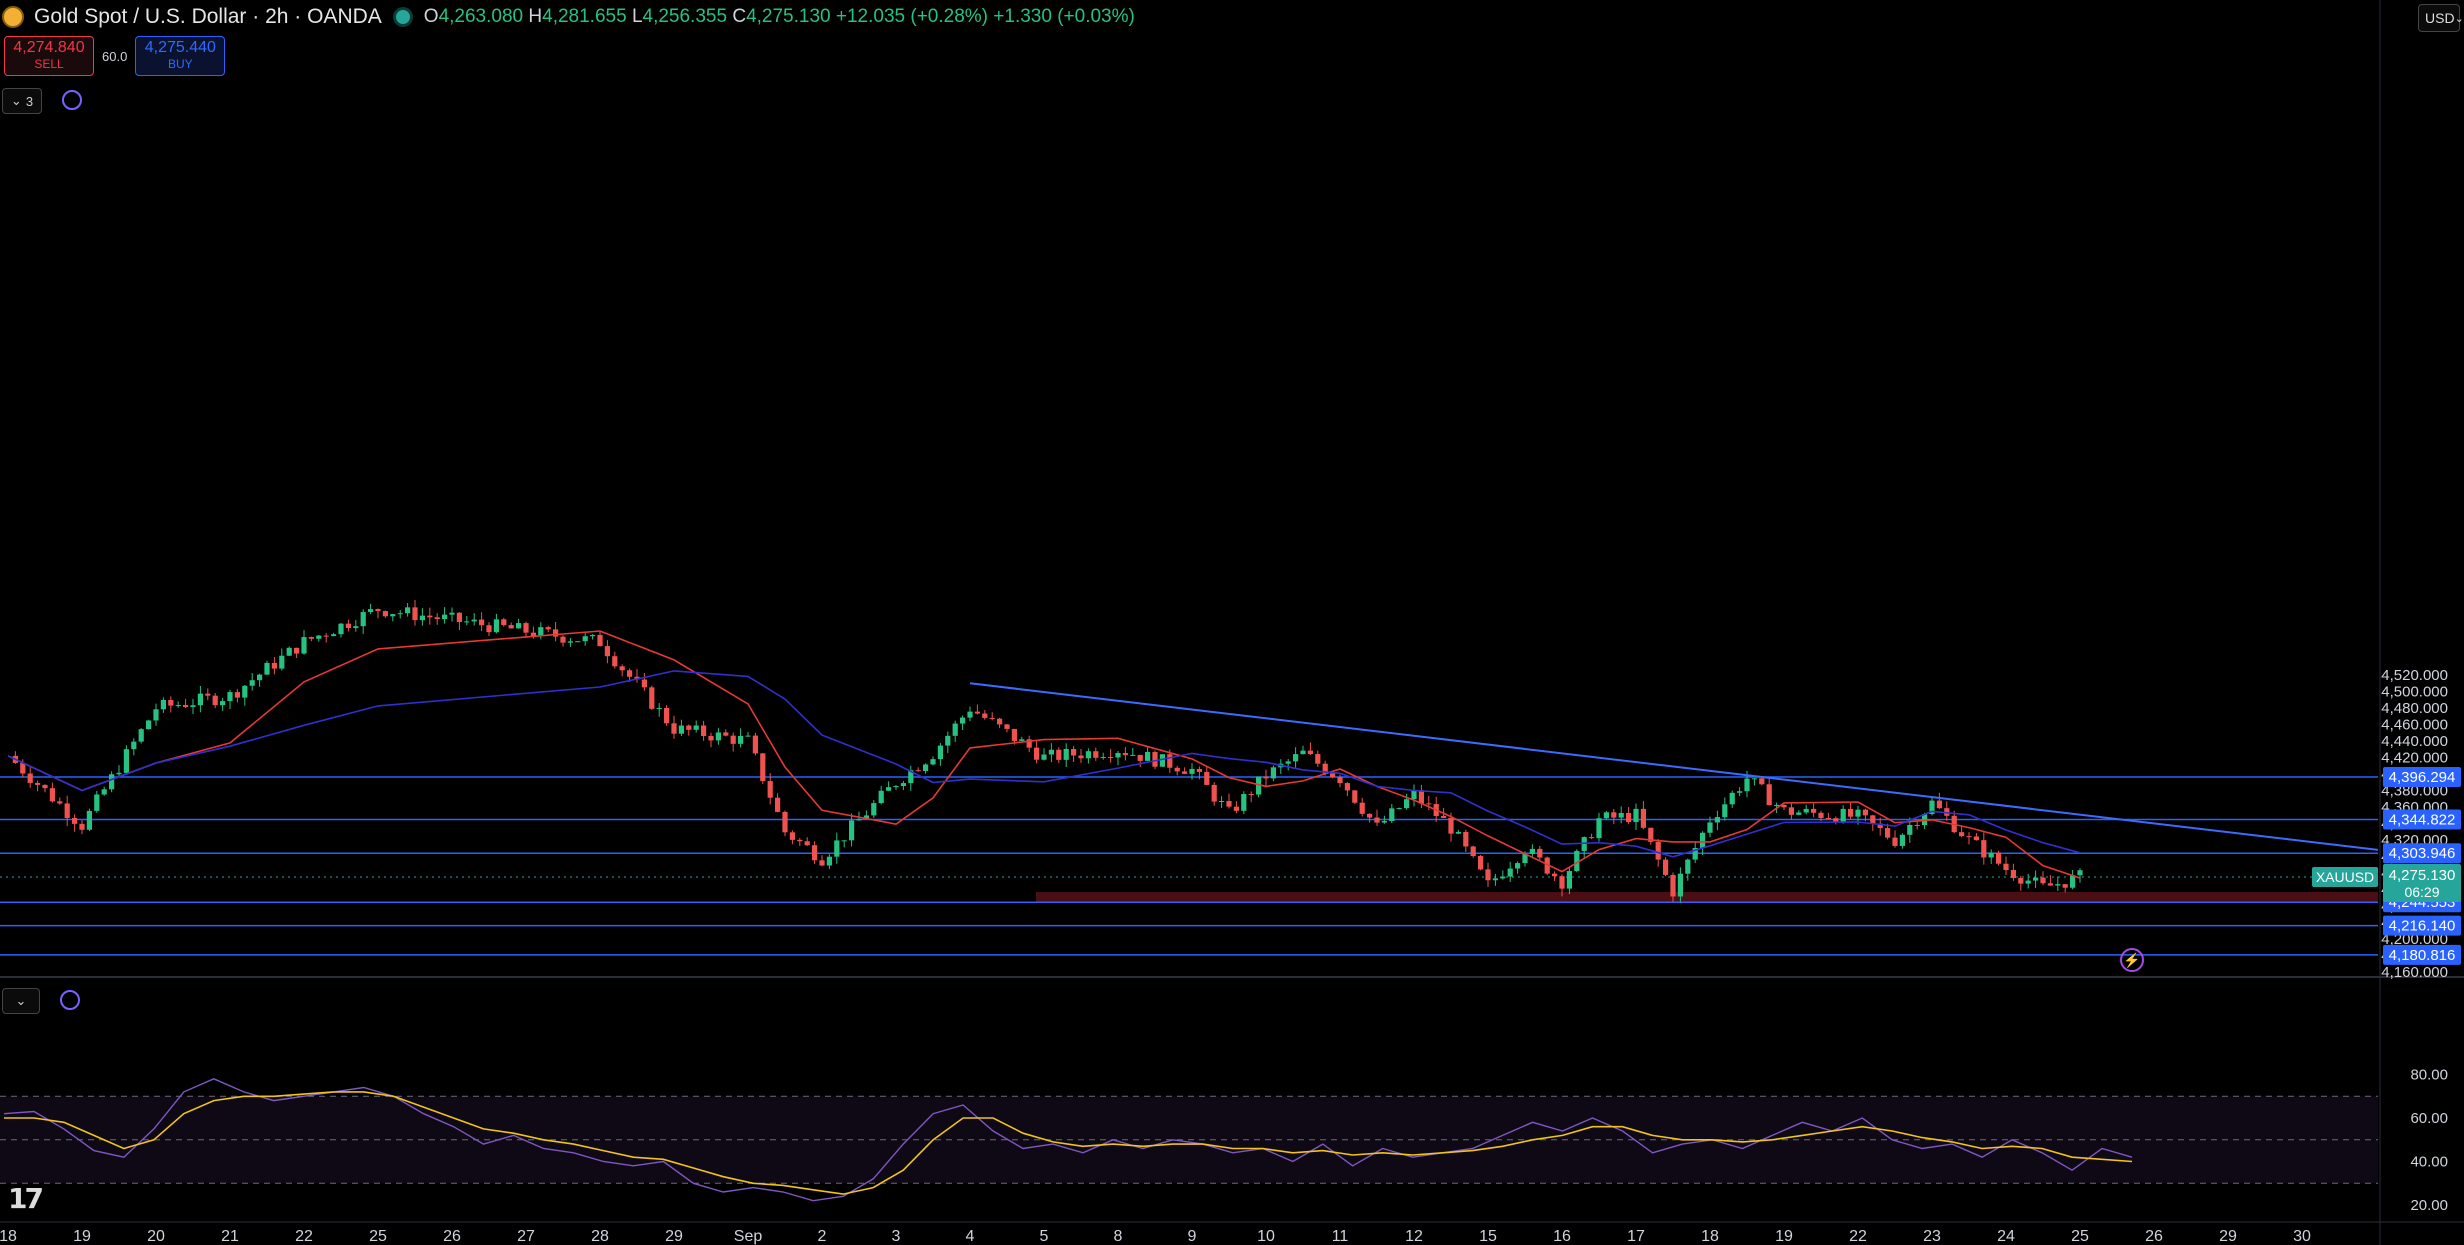  What do you see at coordinates (911, 16) in the screenshot?
I see `price-change: +12.035 (+0.28%)` at bounding box center [911, 16].